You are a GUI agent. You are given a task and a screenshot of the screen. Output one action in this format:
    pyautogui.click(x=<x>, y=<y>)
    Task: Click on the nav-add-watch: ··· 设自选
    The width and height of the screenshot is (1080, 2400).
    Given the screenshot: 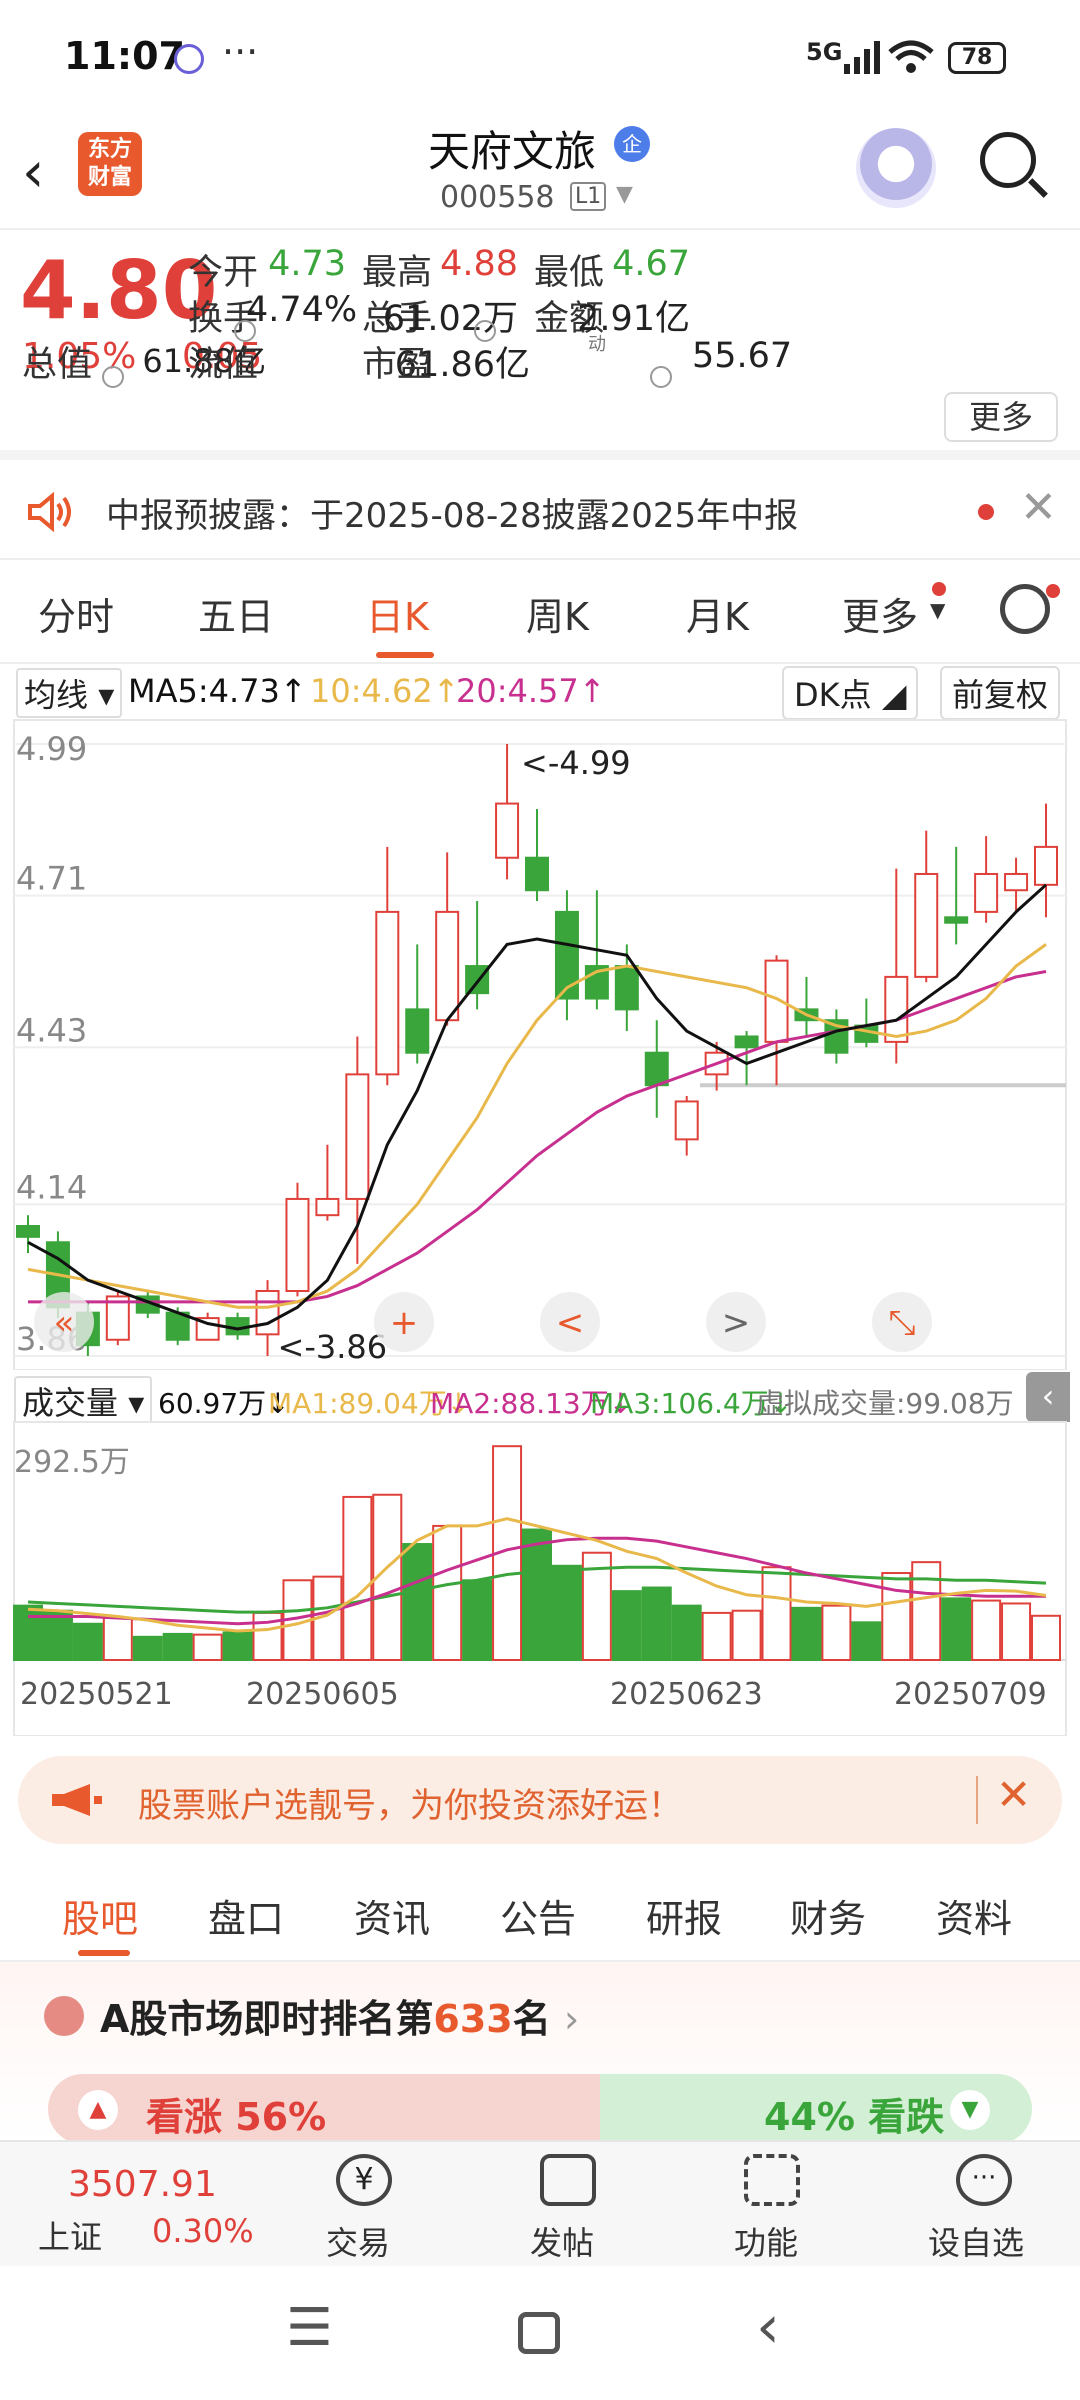 What is the action you would take?
    pyautogui.click(x=985, y=2205)
    